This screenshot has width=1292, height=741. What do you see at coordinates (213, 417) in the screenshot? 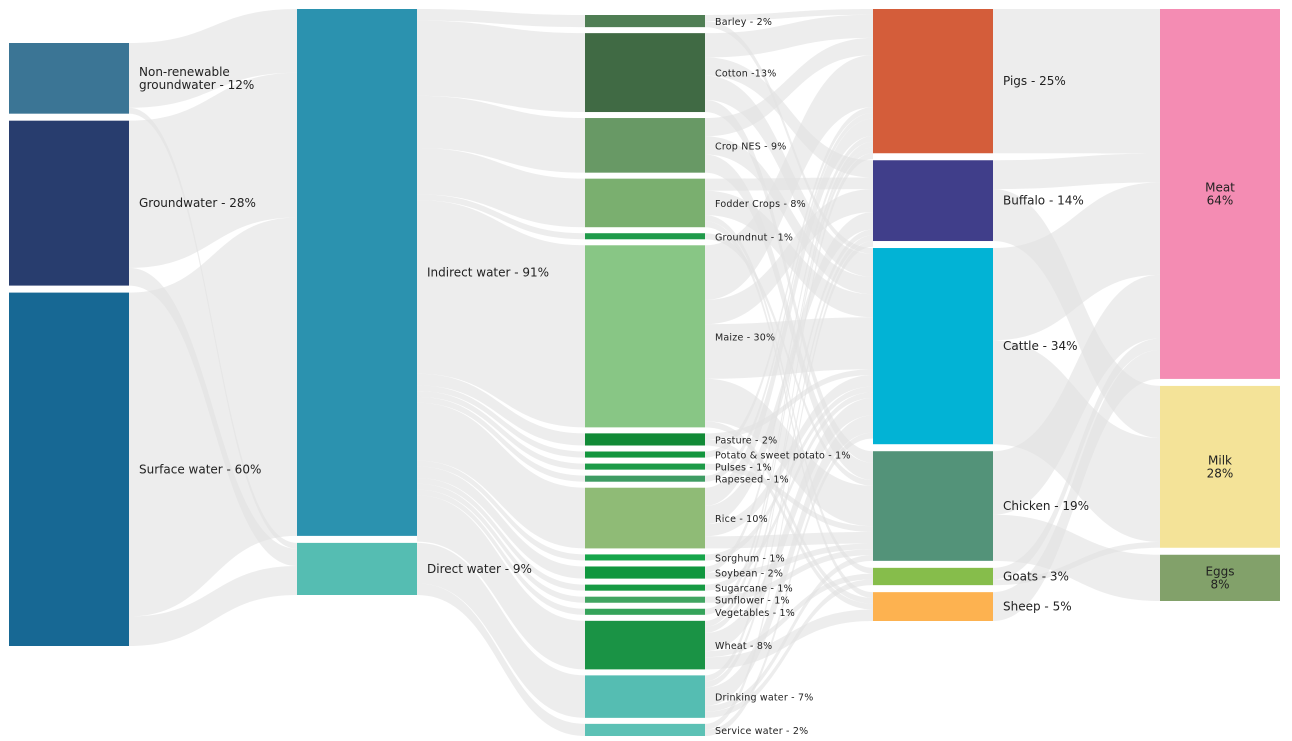
I see `link-surface-to-indirect` at bounding box center [213, 417].